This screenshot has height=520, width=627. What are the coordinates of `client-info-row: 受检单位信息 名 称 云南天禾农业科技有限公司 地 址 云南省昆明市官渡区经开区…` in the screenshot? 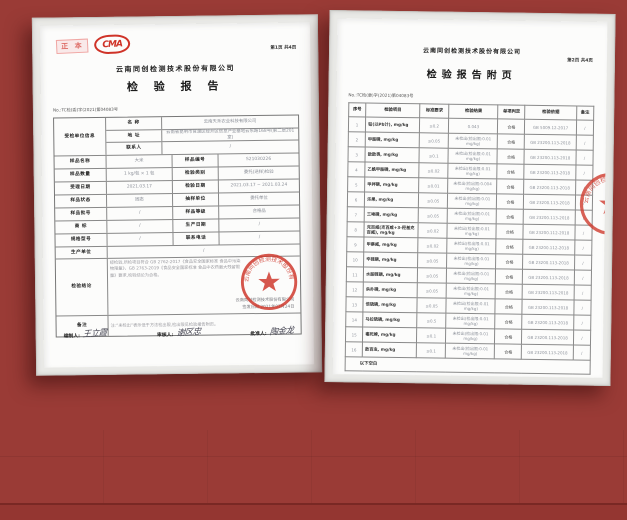 It's located at (176, 136).